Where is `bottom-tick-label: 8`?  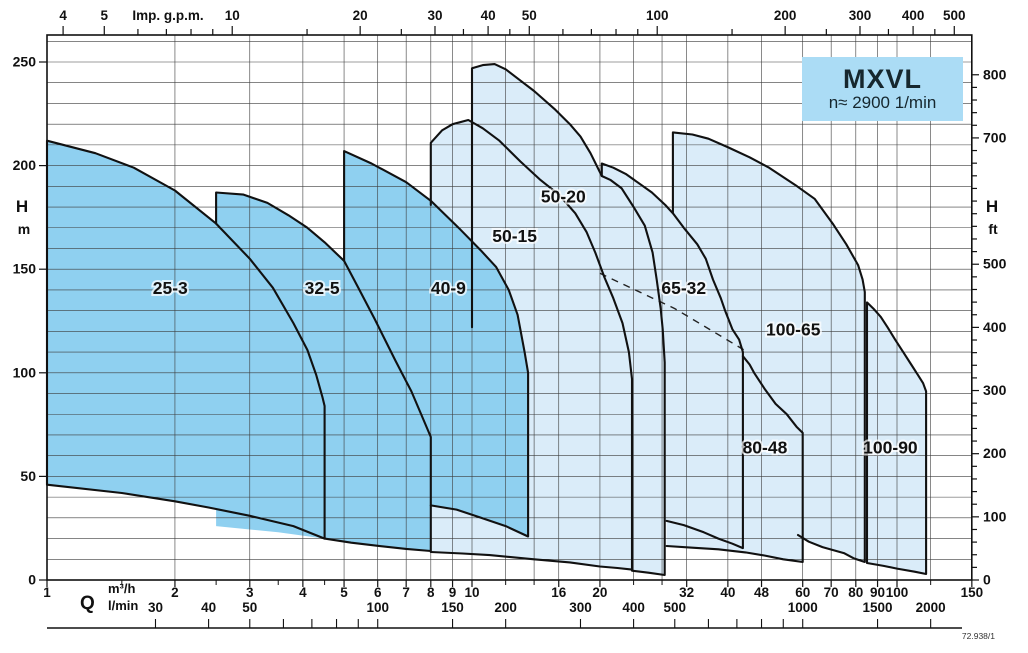 bottom-tick-label: 8 is located at coordinates (431, 592).